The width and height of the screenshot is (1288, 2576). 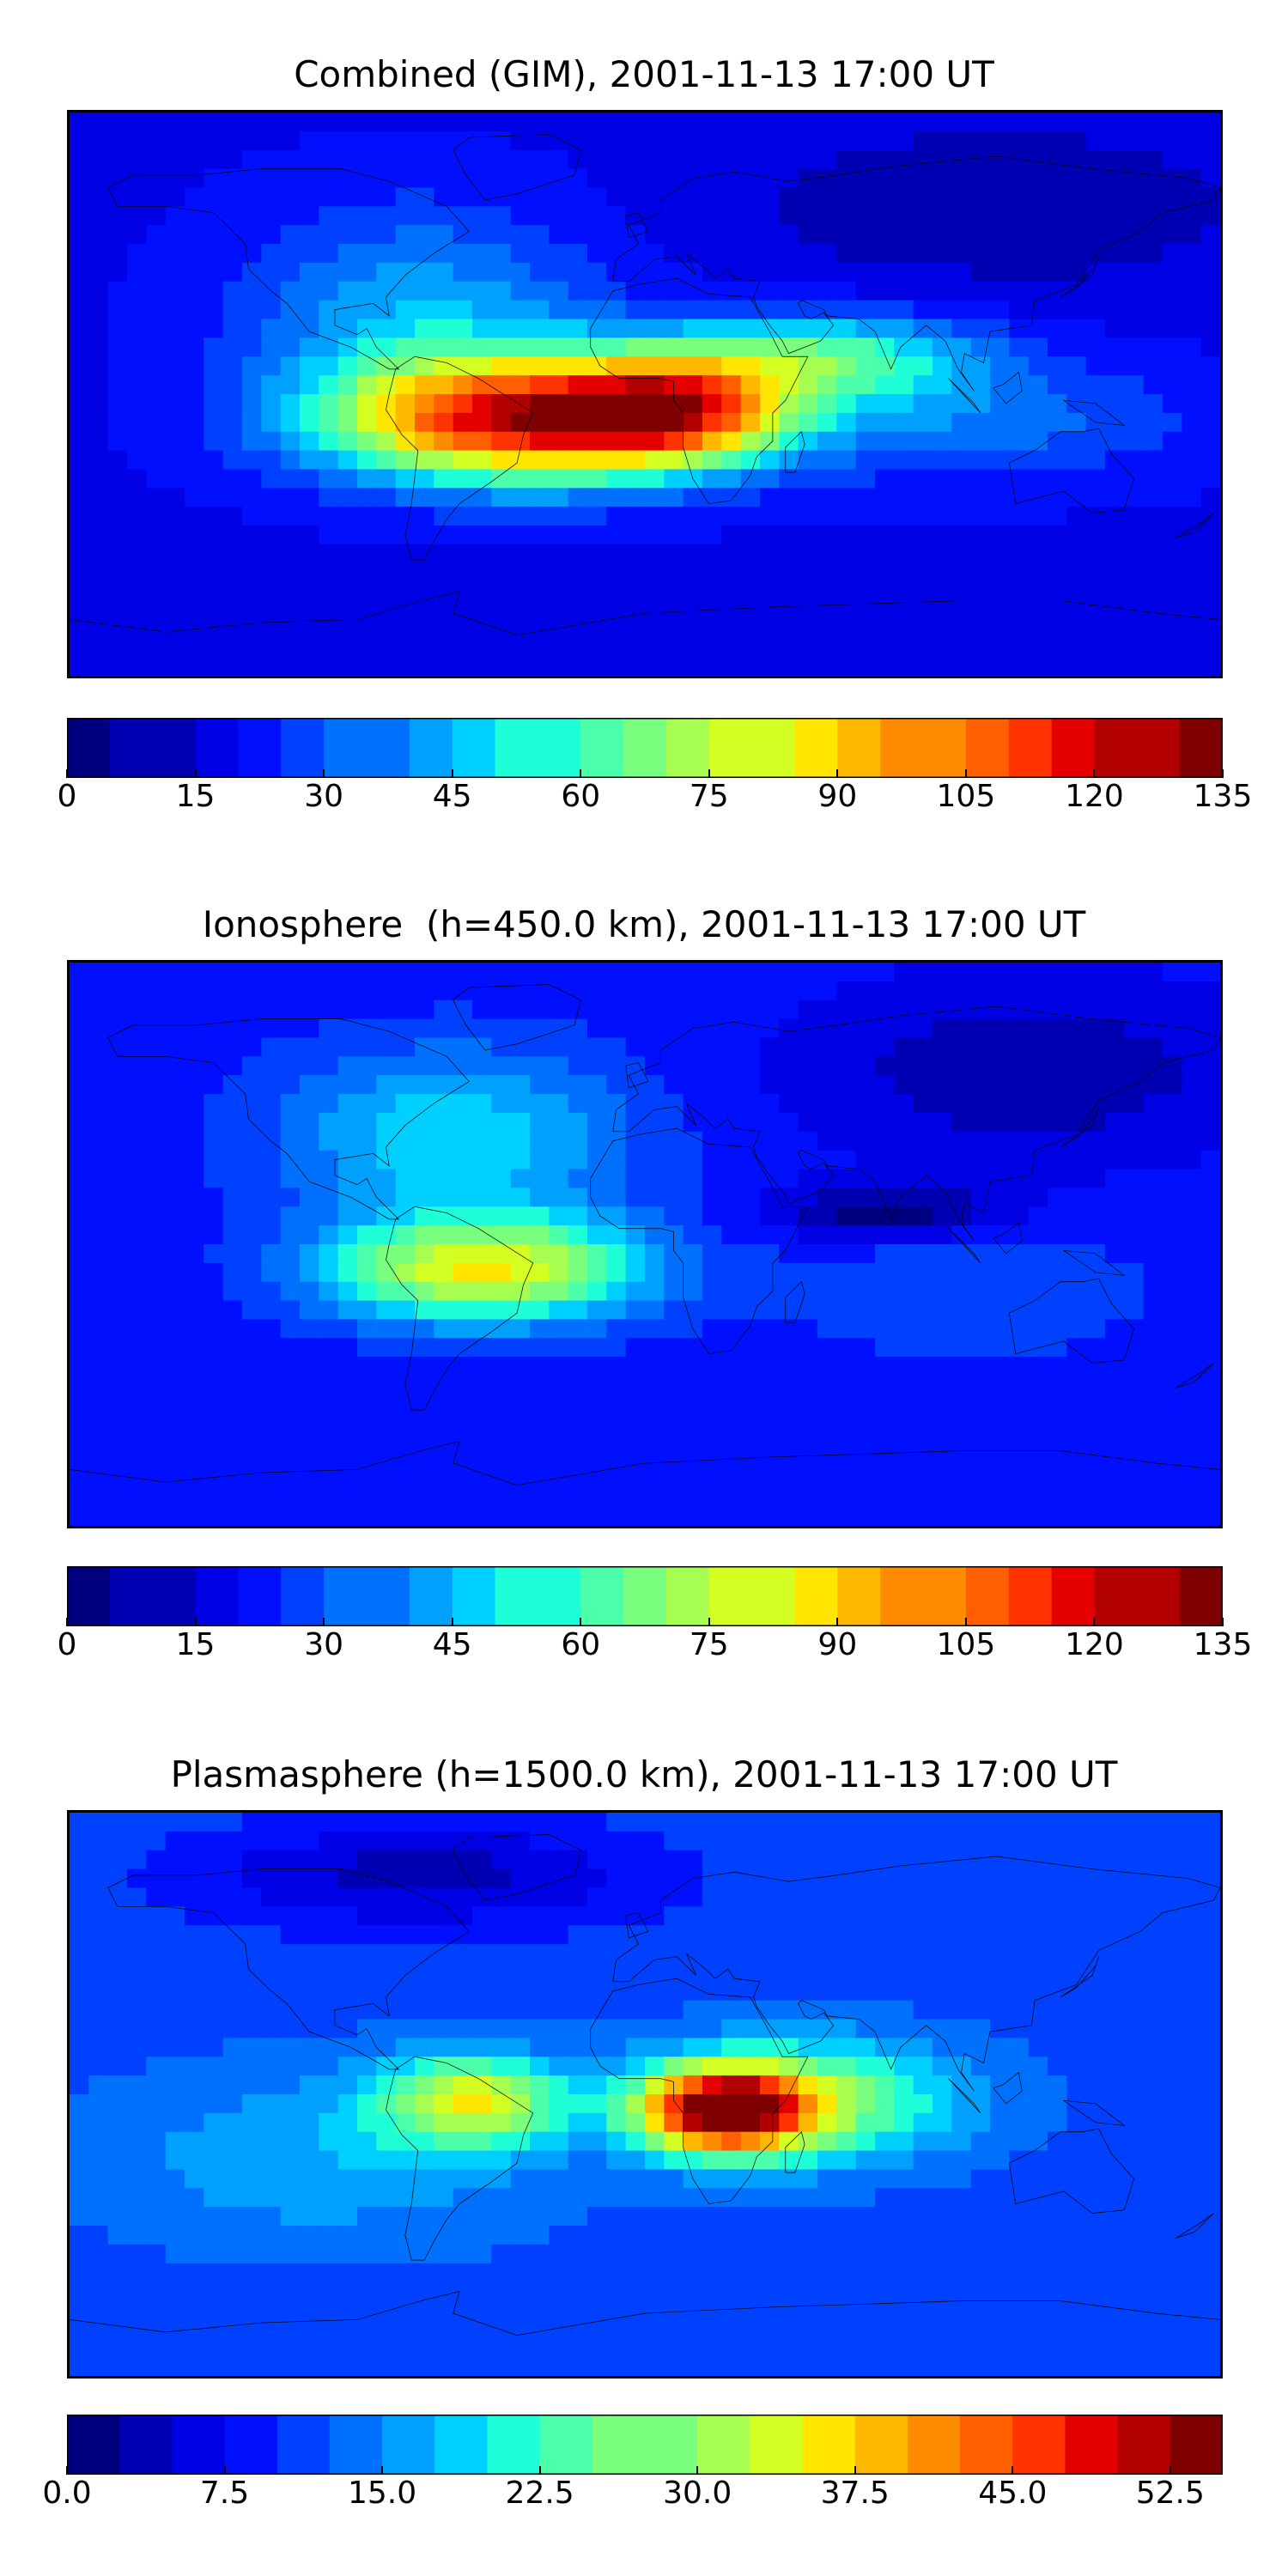 What do you see at coordinates (388, 748) in the screenshot?
I see `colorbar-swatch` at bounding box center [388, 748].